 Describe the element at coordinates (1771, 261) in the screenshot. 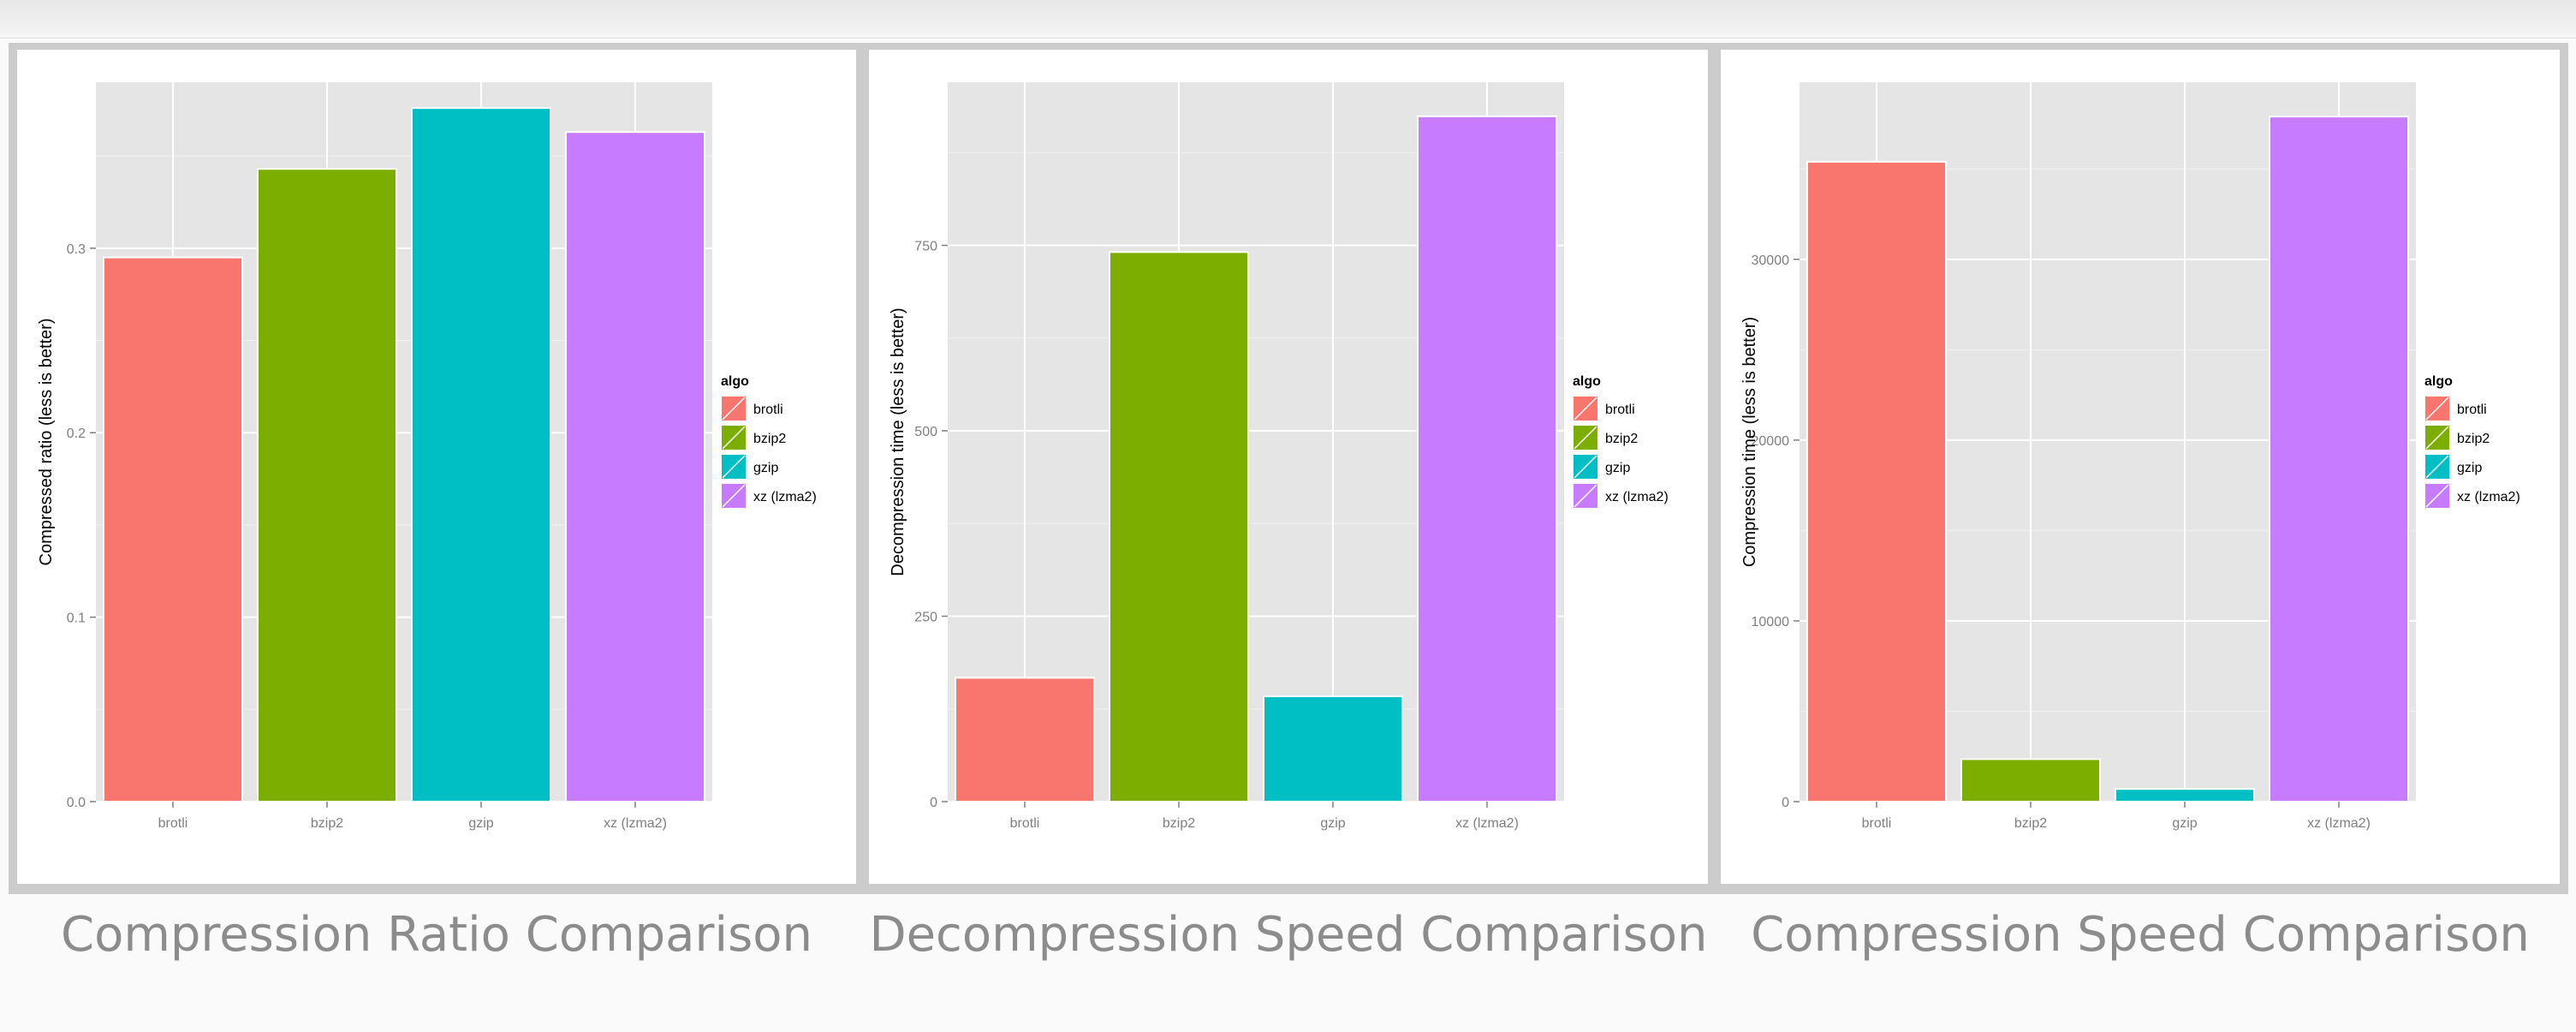

I see `y-tick-label: 30000` at that location.